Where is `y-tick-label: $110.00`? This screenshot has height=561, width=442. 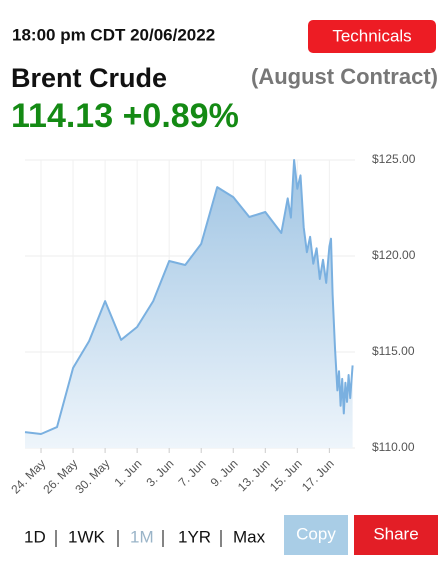
y-tick-label: $110.00 is located at coordinates (393, 447).